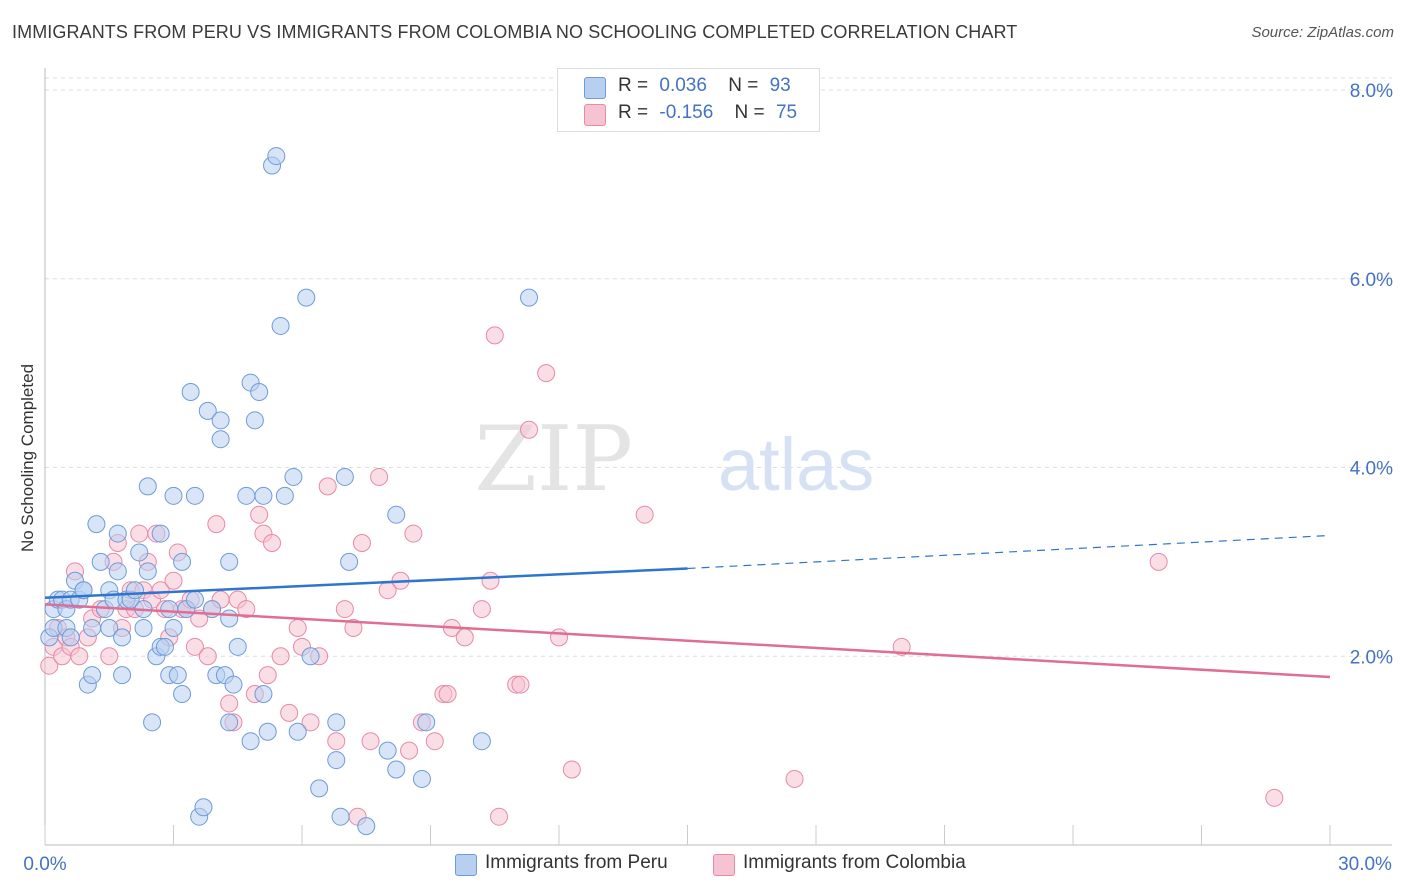  What do you see at coordinates (633, 112) in the screenshot?
I see `colombia-r-label: R =` at bounding box center [633, 112].